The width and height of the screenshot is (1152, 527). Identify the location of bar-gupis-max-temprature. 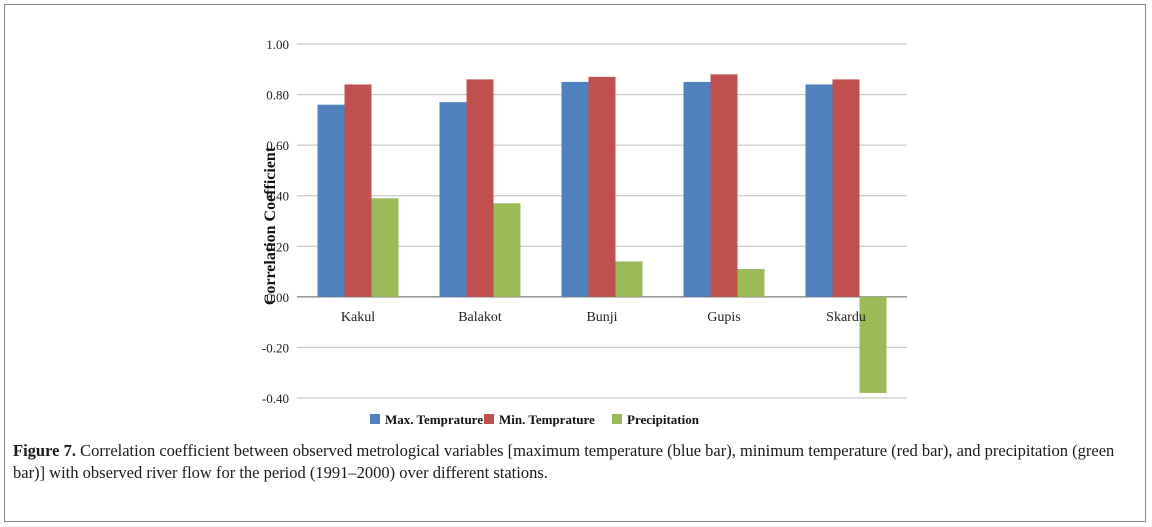
(697, 189).